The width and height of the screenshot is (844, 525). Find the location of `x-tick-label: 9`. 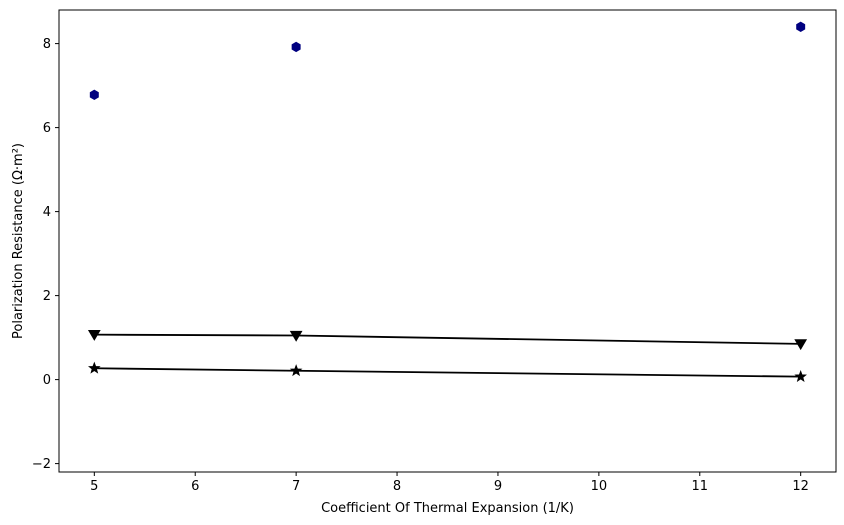

x-tick-label: 9 is located at coordinates (498, 486).